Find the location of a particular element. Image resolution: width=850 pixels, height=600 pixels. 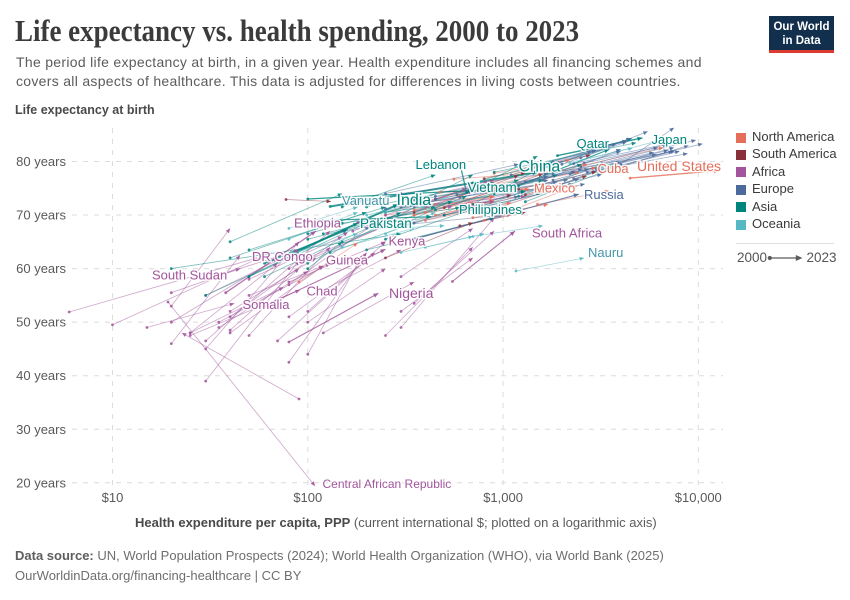

svg-text: Somalia is located at coordinates (267, 304).